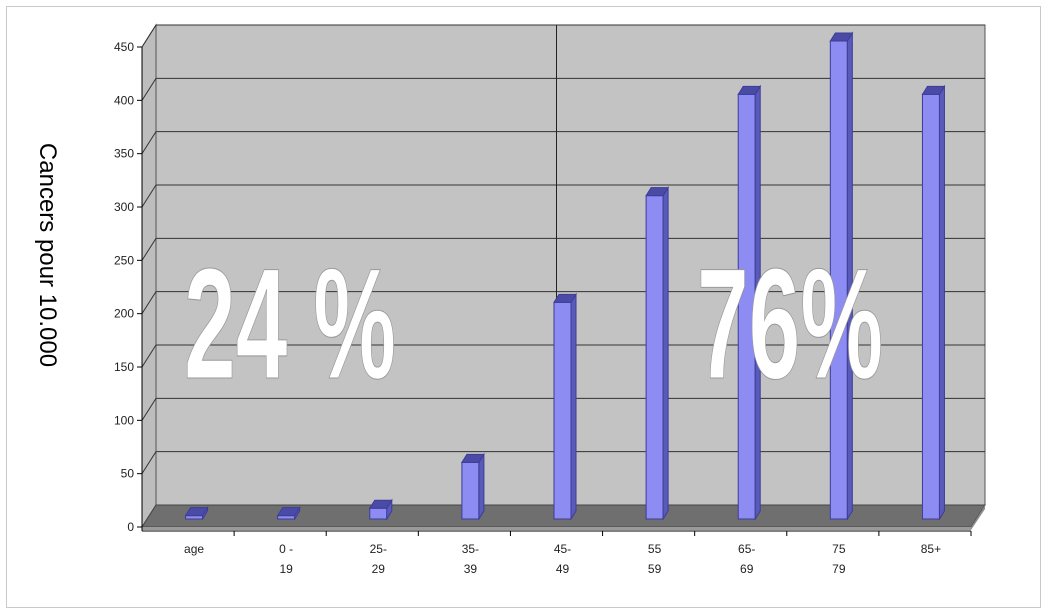  What do you see at coordinates (562, 549) in the screenshot?
I see `x-tick-label: 45-` at bounding box center [562, 549].